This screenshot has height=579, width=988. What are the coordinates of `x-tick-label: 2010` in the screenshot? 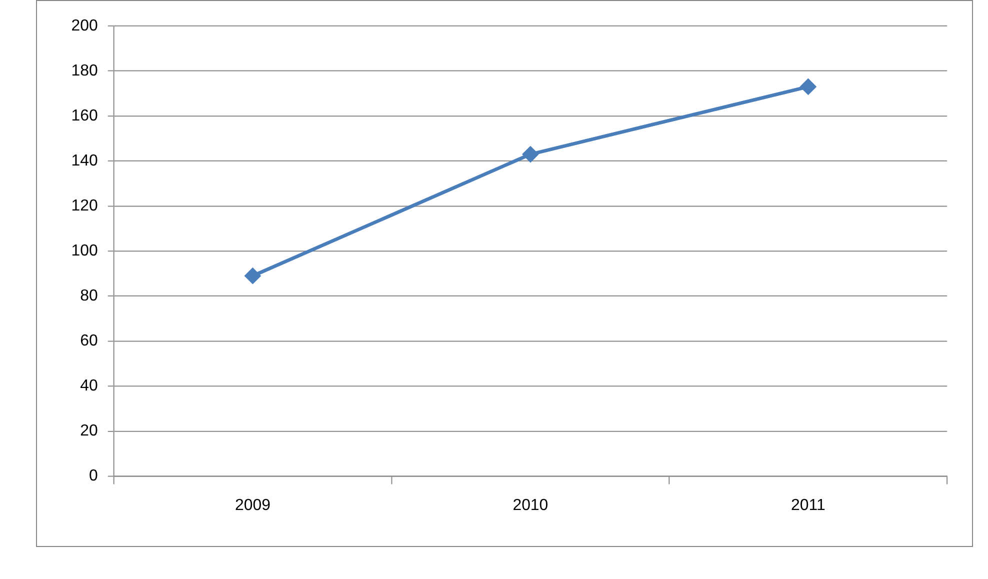 It's located at (530, 505).